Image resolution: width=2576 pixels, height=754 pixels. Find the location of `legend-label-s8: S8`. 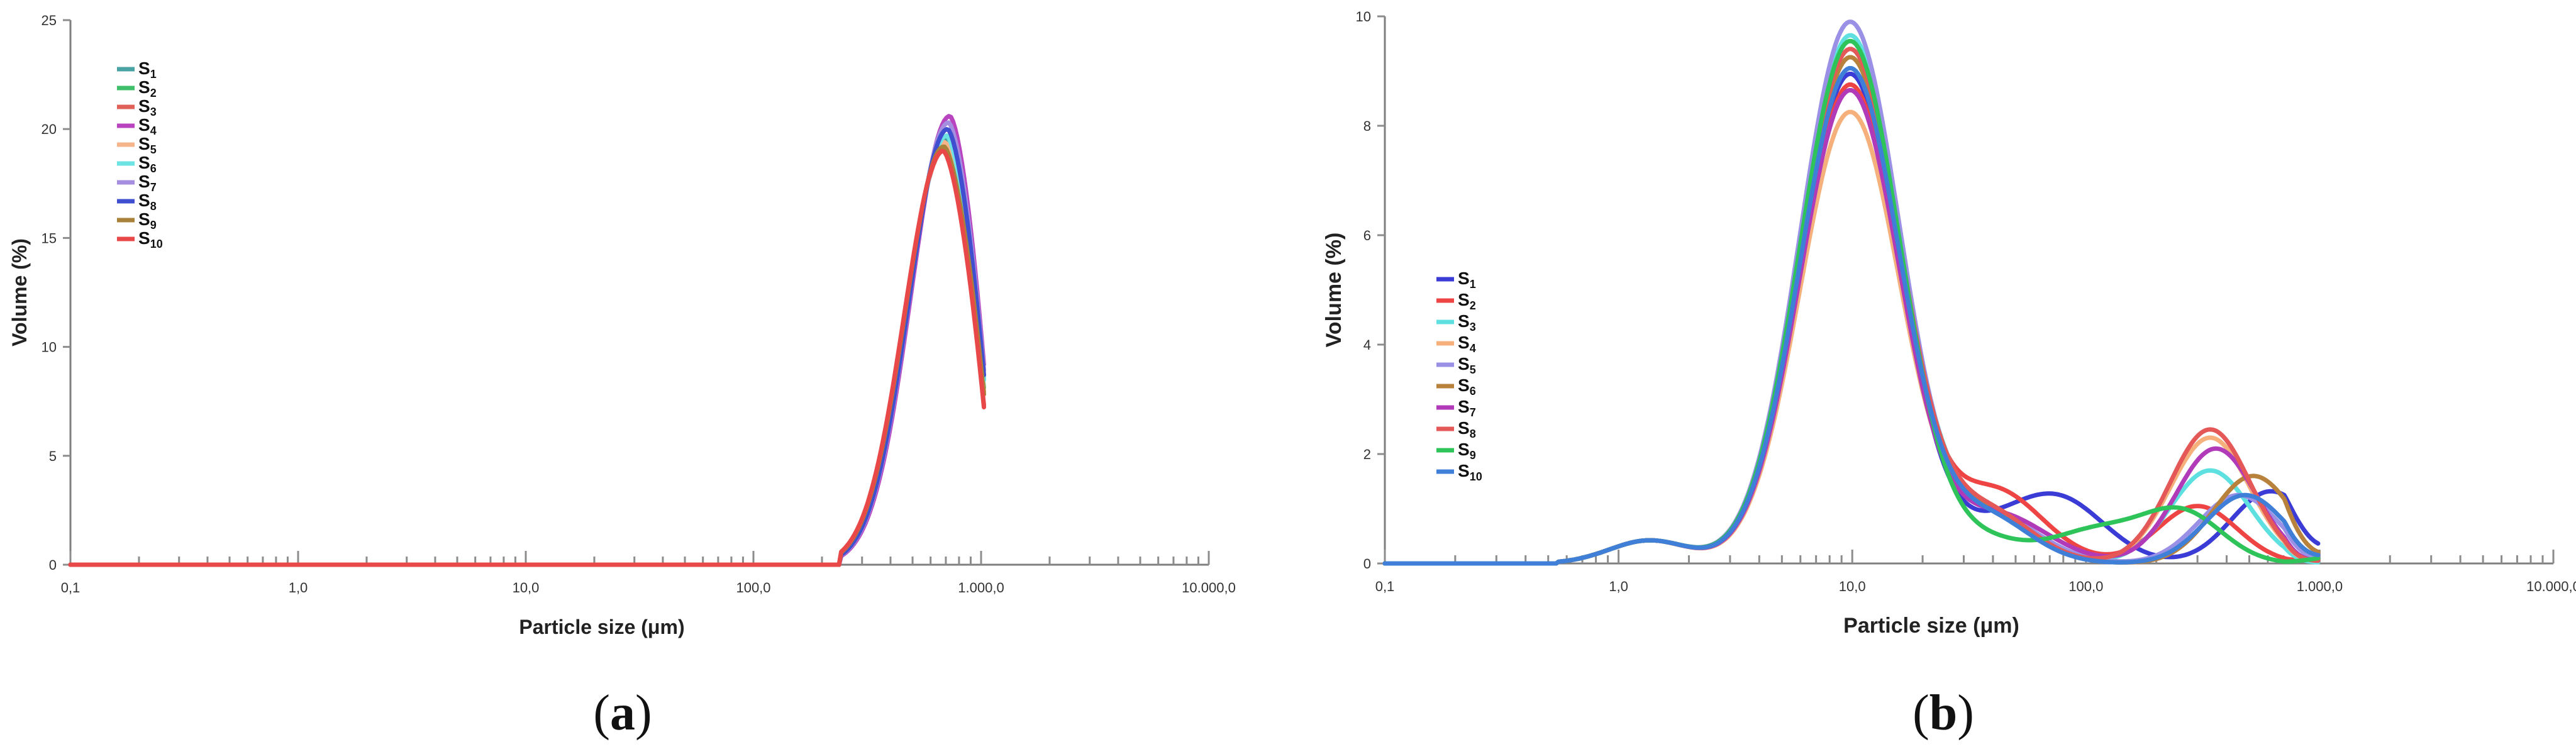

legend-label-s8: S8 is located at coordinates (1467, 429).